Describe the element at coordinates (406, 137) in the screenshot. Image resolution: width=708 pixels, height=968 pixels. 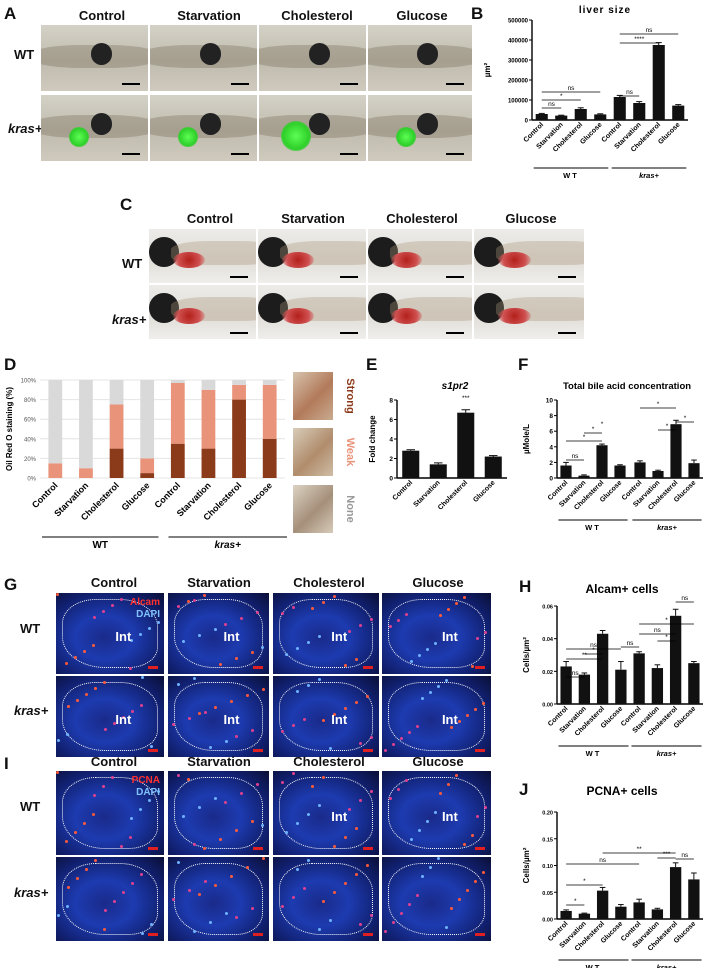
I see `liver-fluorescence` at that location.